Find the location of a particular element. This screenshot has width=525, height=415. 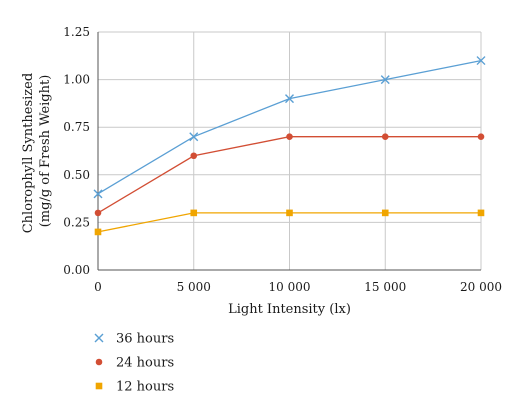

legend-item: 36 hours is located at coordinates (134, 339).